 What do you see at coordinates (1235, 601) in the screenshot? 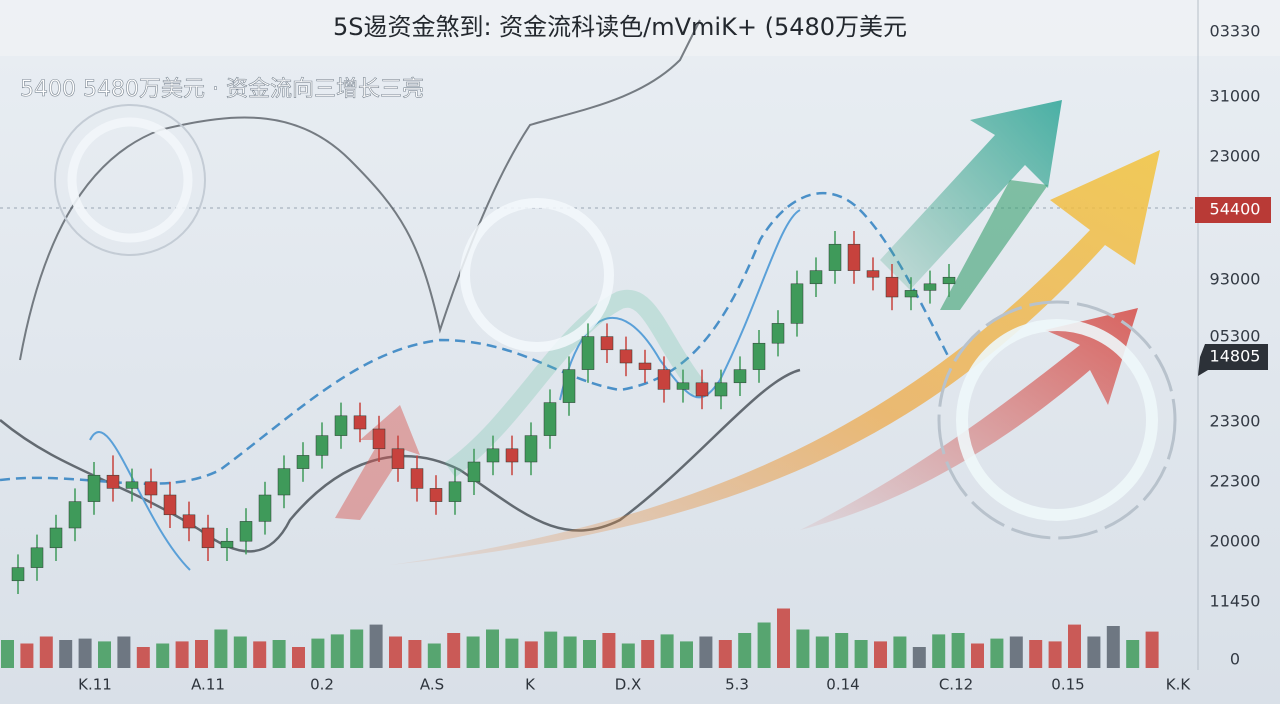
I see `axis-label: 11450` at bounding box center [1235, 601].